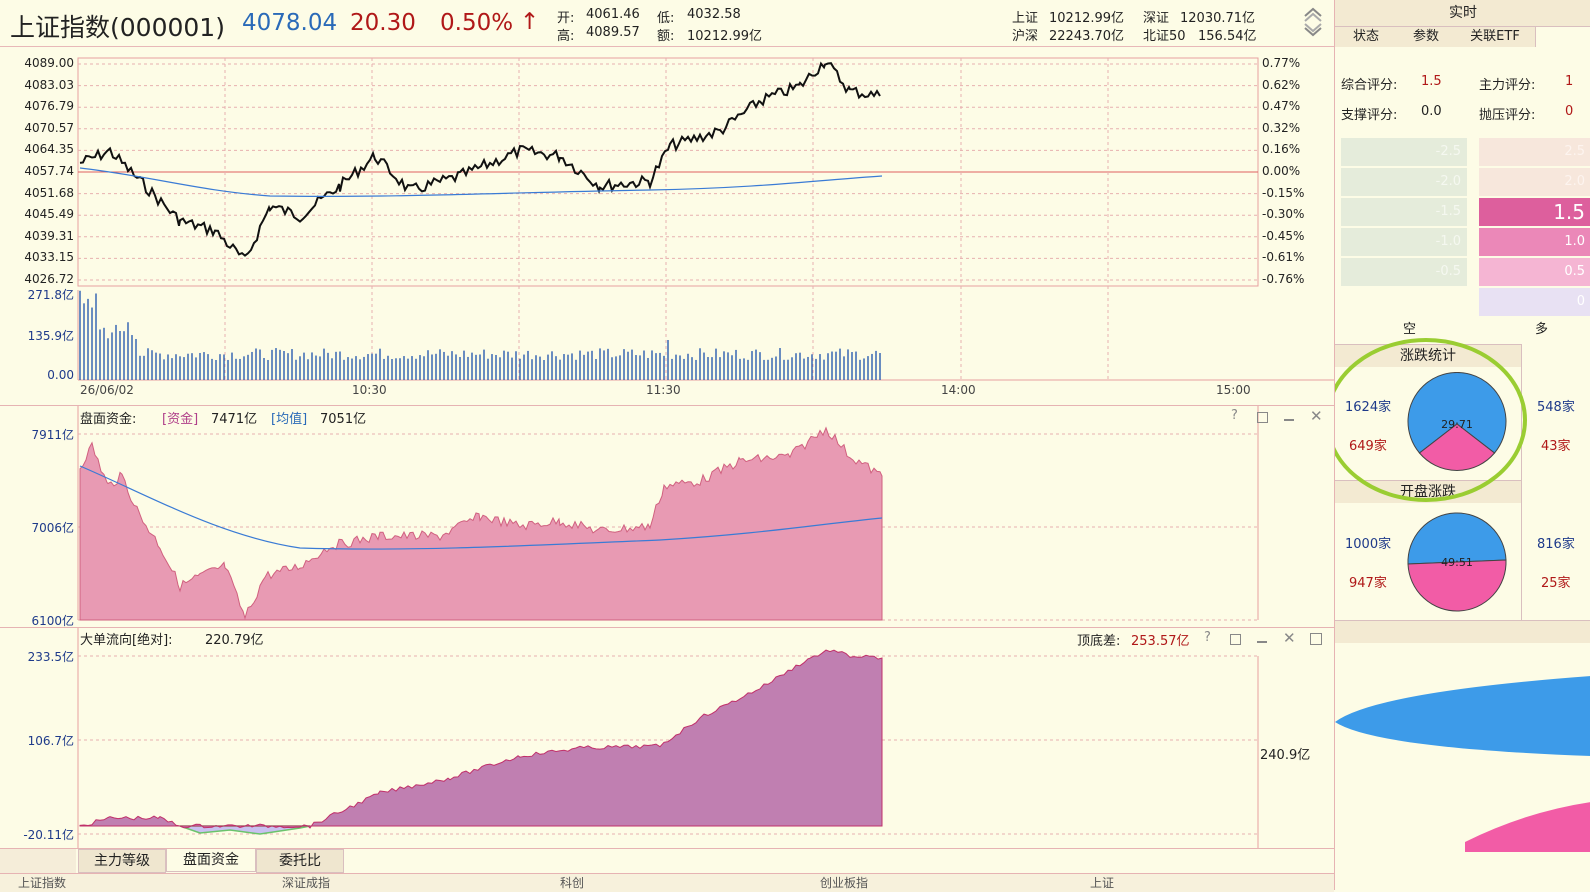 The image size is (1590, 892). I want to click on open-updown-title: 开盘涨跌, so click(1428, 491).